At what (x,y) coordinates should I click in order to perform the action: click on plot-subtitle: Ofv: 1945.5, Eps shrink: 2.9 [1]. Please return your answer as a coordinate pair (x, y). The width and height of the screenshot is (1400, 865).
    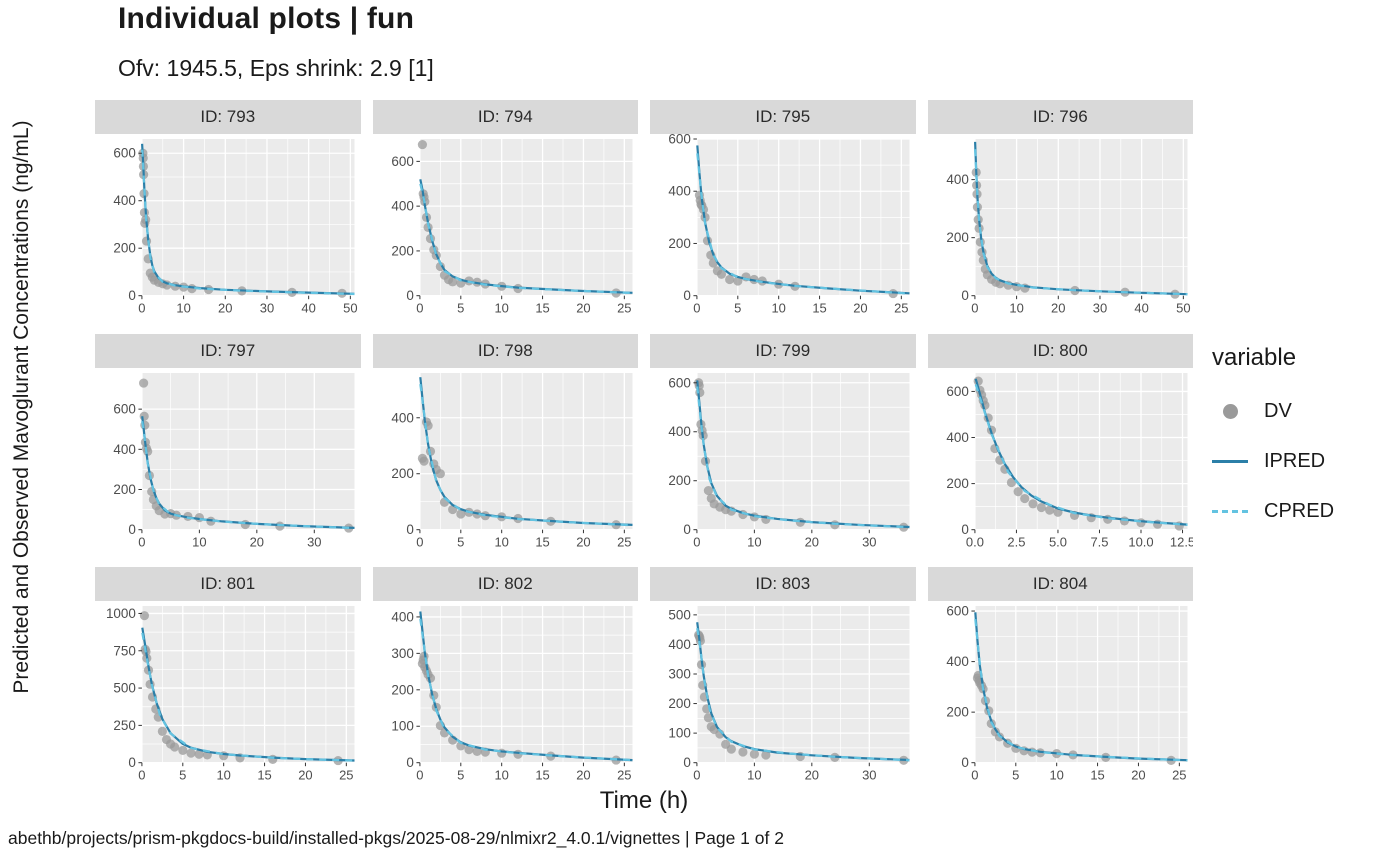
    Looking at the image, I should click on (276, 68).